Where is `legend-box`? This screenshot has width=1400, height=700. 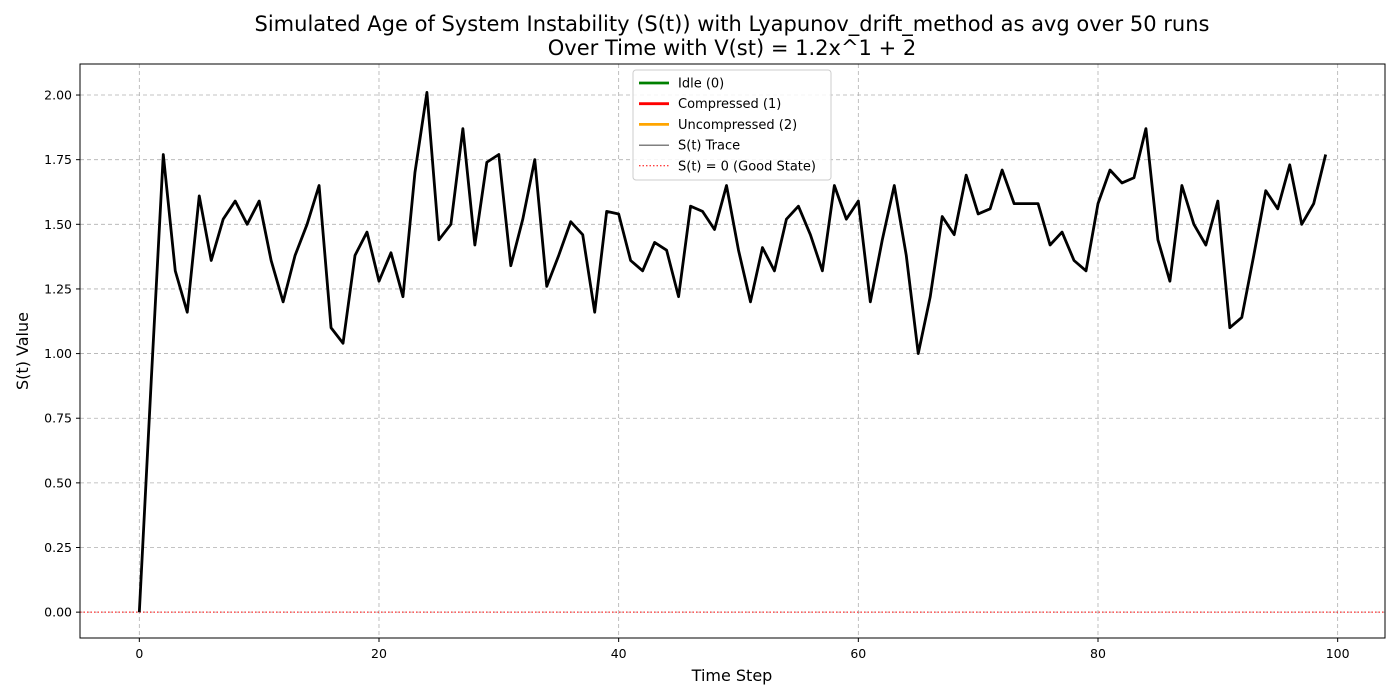
legend-box is located at coordinates (732, 125).